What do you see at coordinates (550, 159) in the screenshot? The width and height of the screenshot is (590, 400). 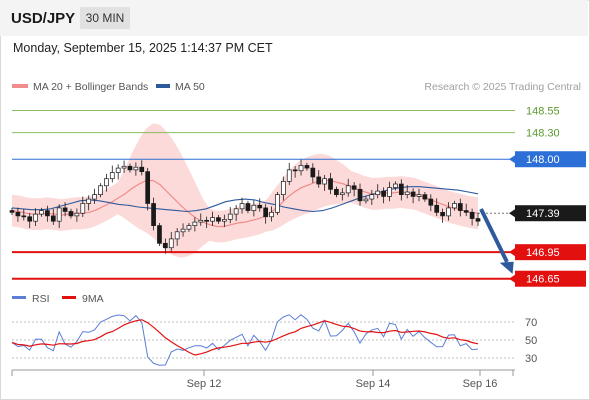 I see `pivot-tag` at bounding box center [550, 159].